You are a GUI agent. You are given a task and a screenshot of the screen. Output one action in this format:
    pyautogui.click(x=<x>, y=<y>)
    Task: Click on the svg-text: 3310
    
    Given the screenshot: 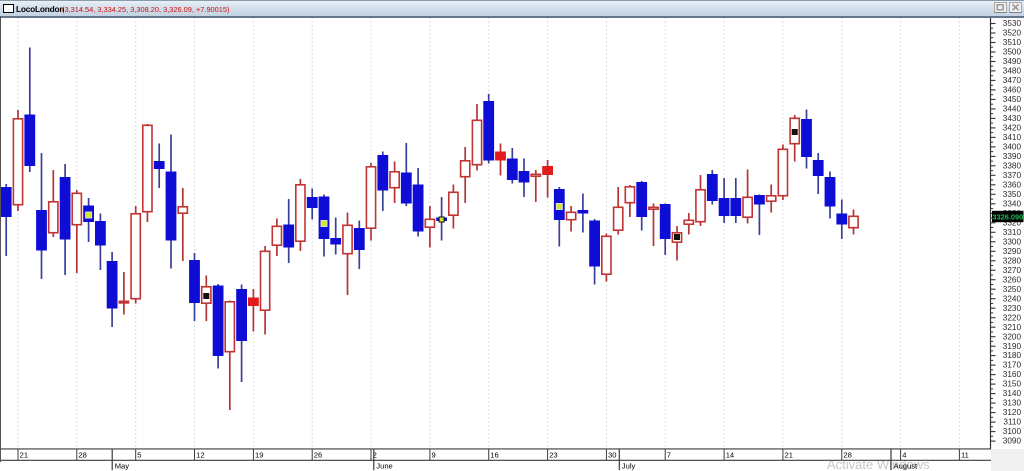 What is the action you would take?
    pyautogui.click(x=1012, y=232)
    